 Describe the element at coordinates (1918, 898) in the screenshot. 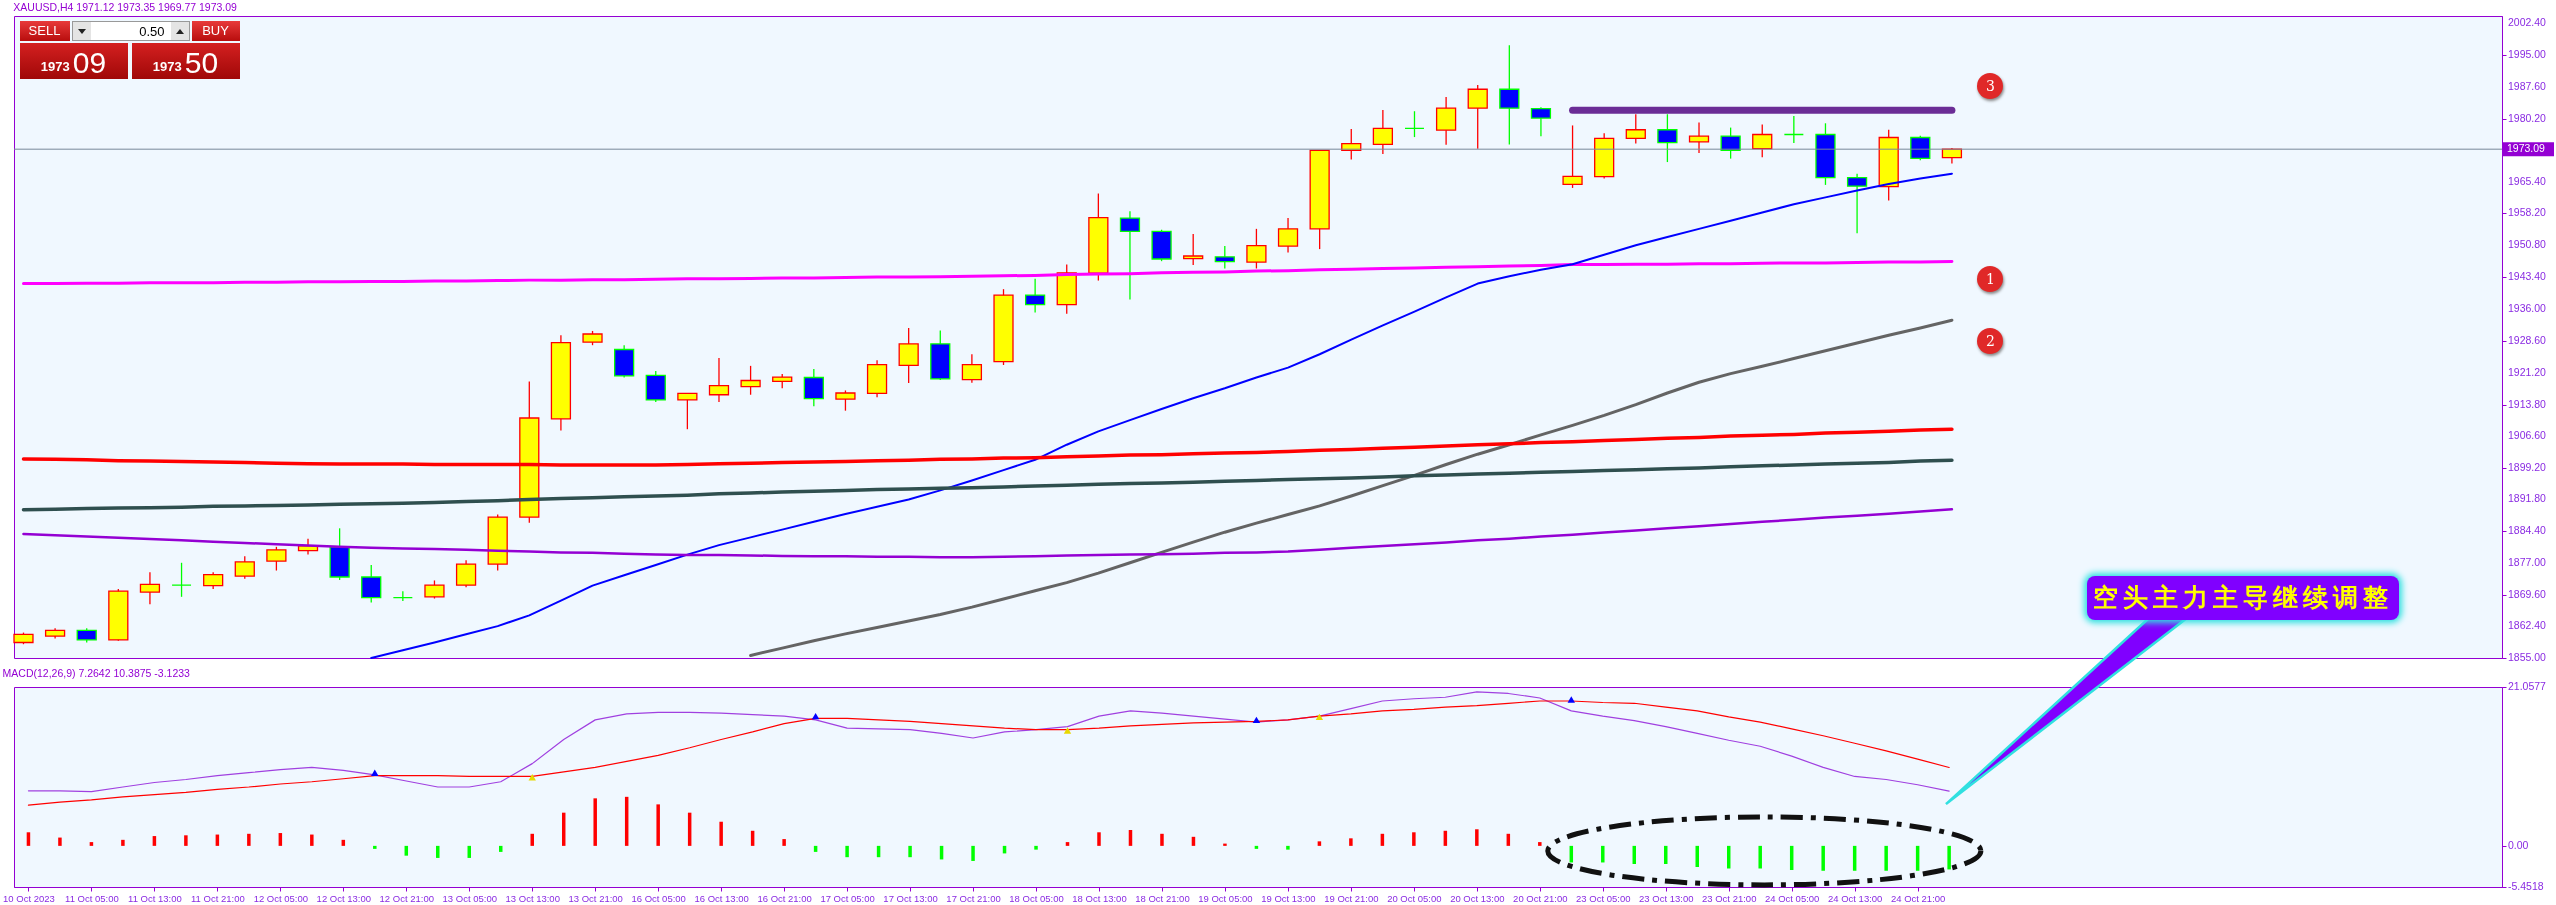

I see `x-tick-label: 24 Oct 21:00` at that location.